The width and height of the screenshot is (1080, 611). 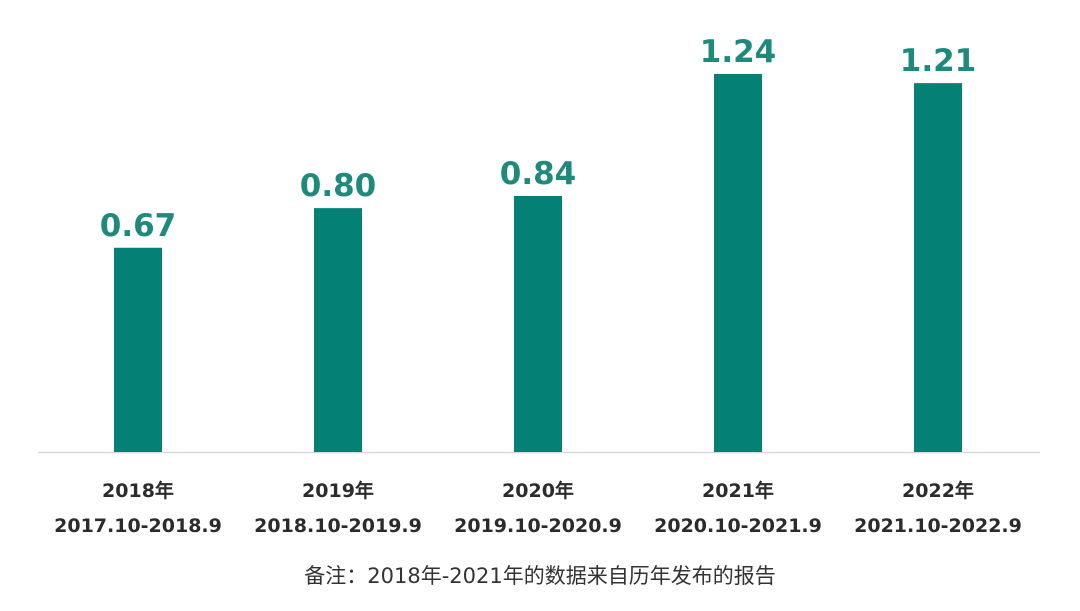 What do you see at coordinates (738, 490) in the screenshot?
I see `category-year-label-4: 2021年` at bounding box center [738, 490].